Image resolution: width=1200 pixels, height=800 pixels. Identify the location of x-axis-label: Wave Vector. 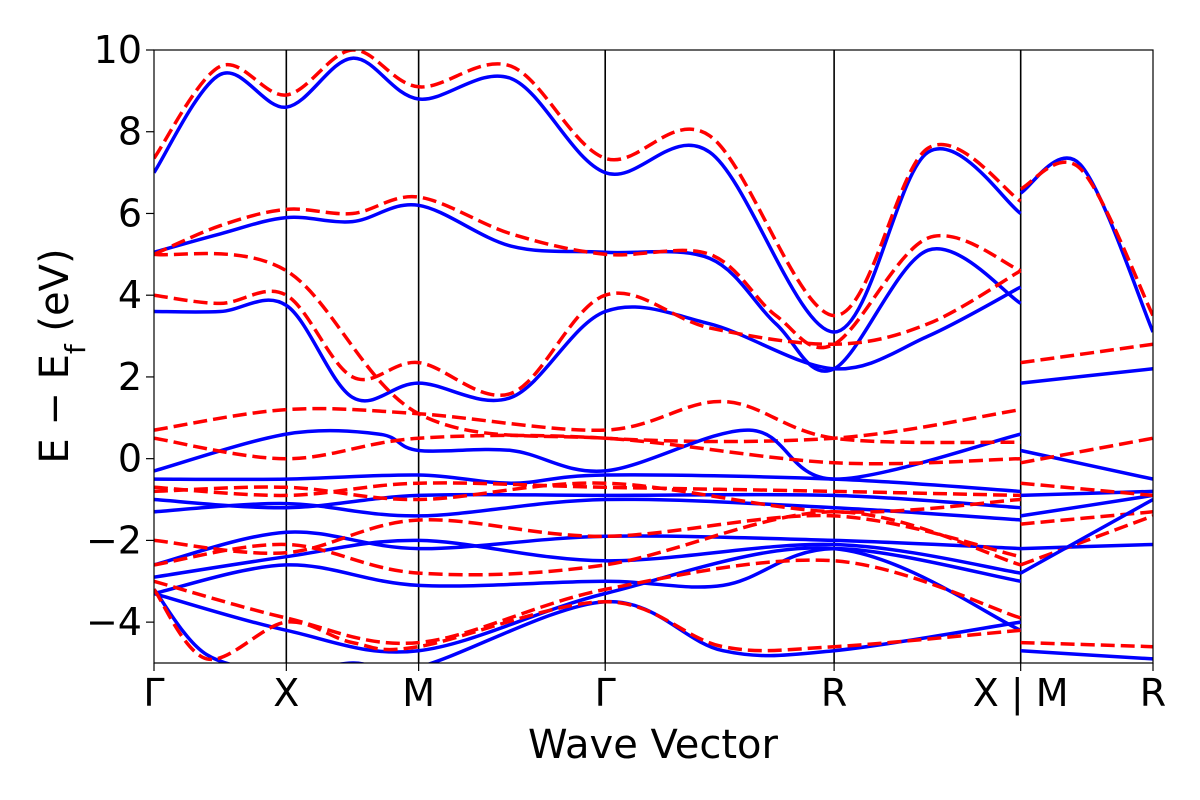
(653, 745).